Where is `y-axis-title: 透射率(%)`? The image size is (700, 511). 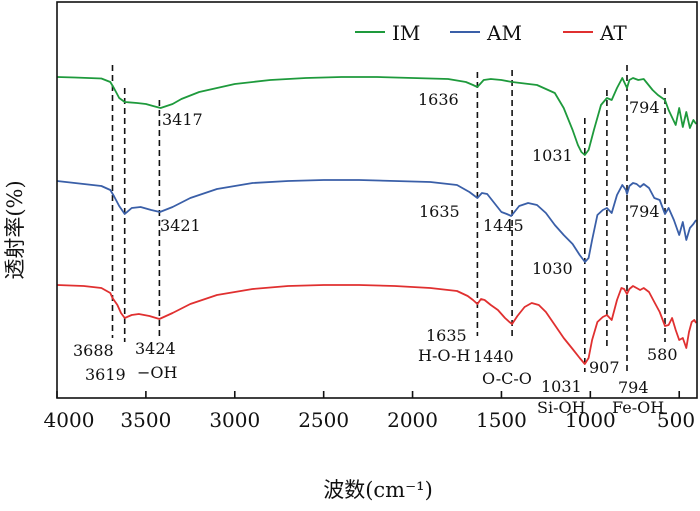
y-axis-title: 透射率(%) is located at coordinates (15, 229).